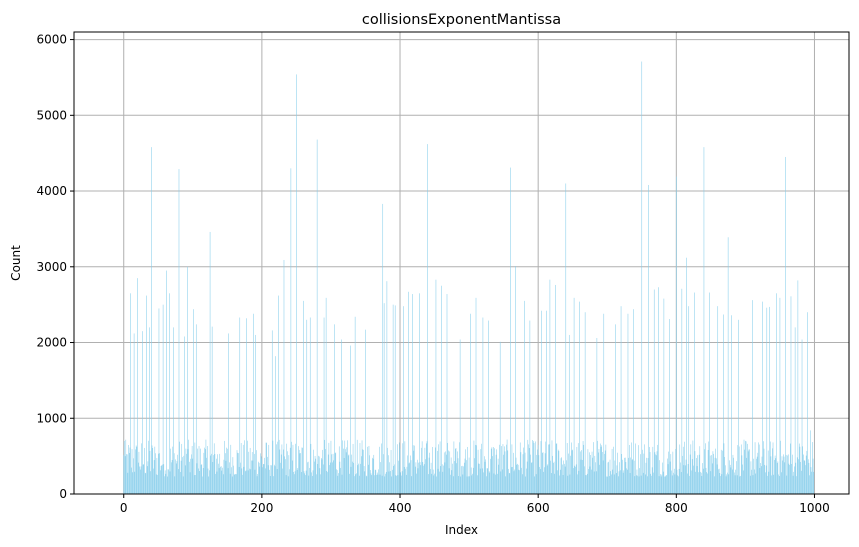  Describe the element at coordinates (400, 508) in the screenshot. I see `x-tick-label: 400` at that location.